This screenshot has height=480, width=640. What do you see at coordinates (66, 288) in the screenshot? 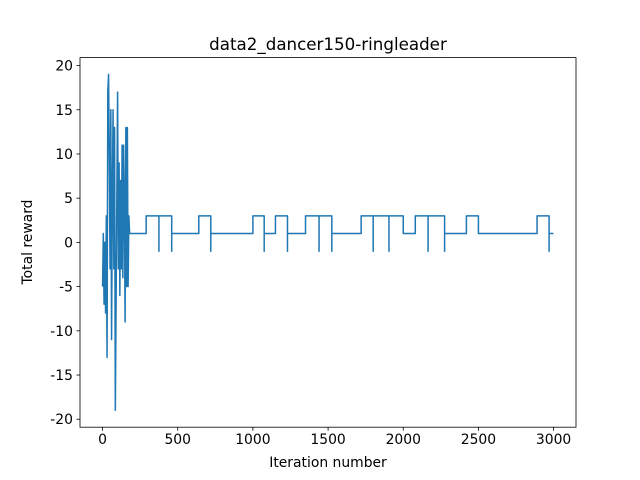
I see `y-tick-label: -5` at bounding box center [66, 288].